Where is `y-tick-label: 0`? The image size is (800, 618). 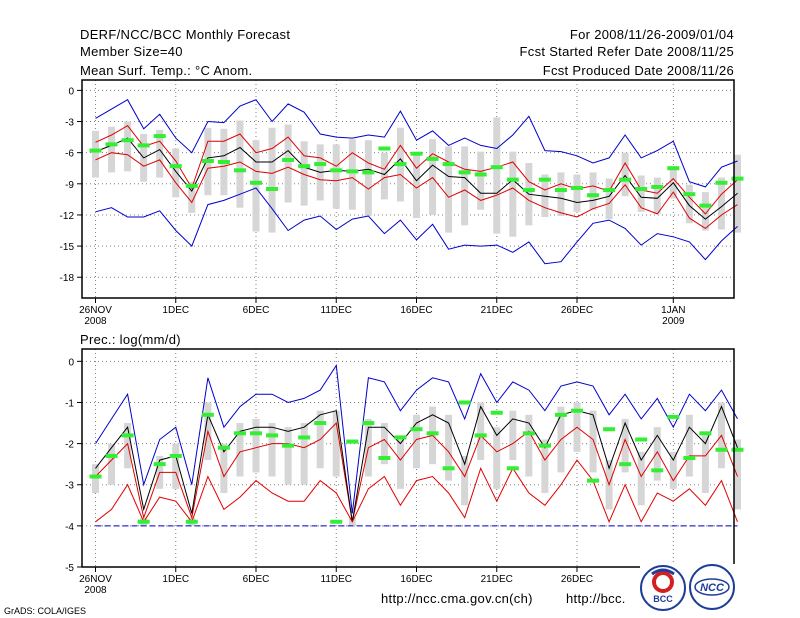
y-tick-label: 0 is located at coordinates (71, 362).